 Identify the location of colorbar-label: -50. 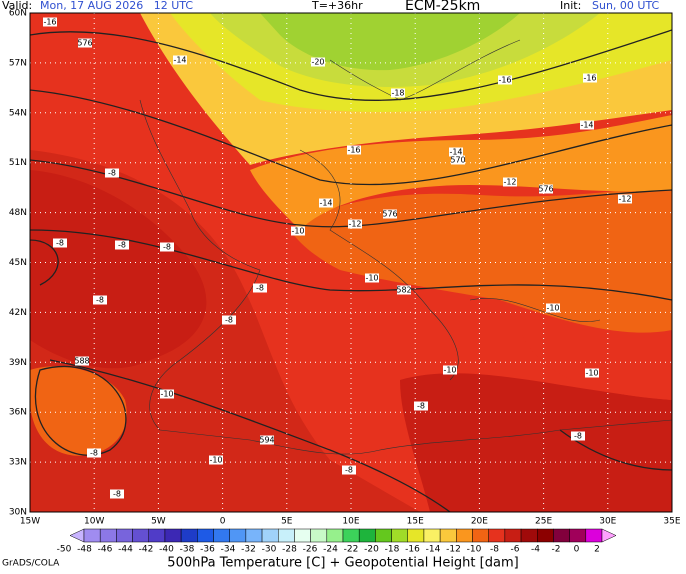
(64, 550).